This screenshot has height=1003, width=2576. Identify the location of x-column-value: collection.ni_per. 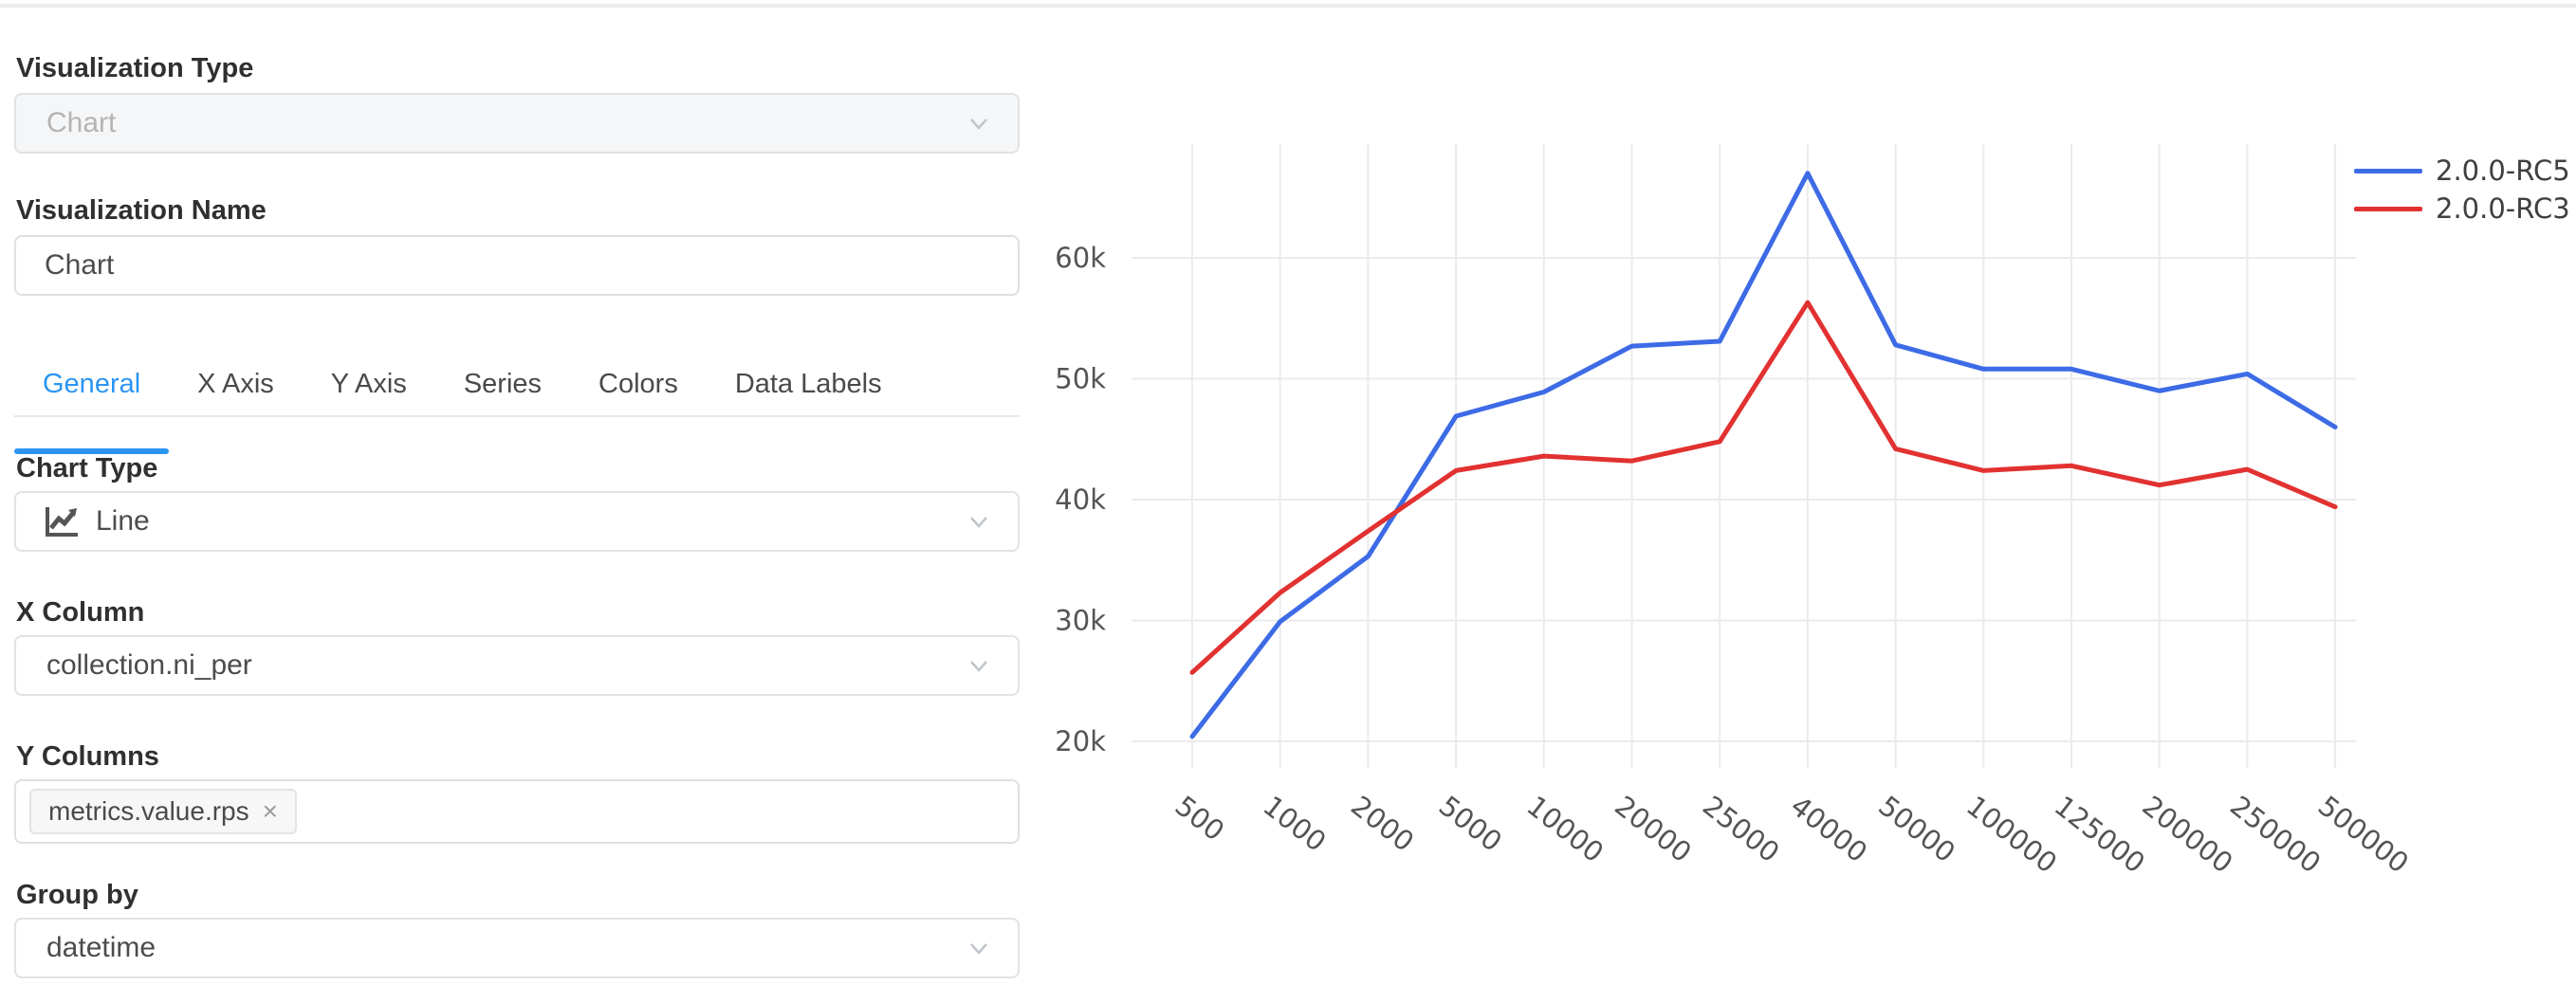
(149, 665).